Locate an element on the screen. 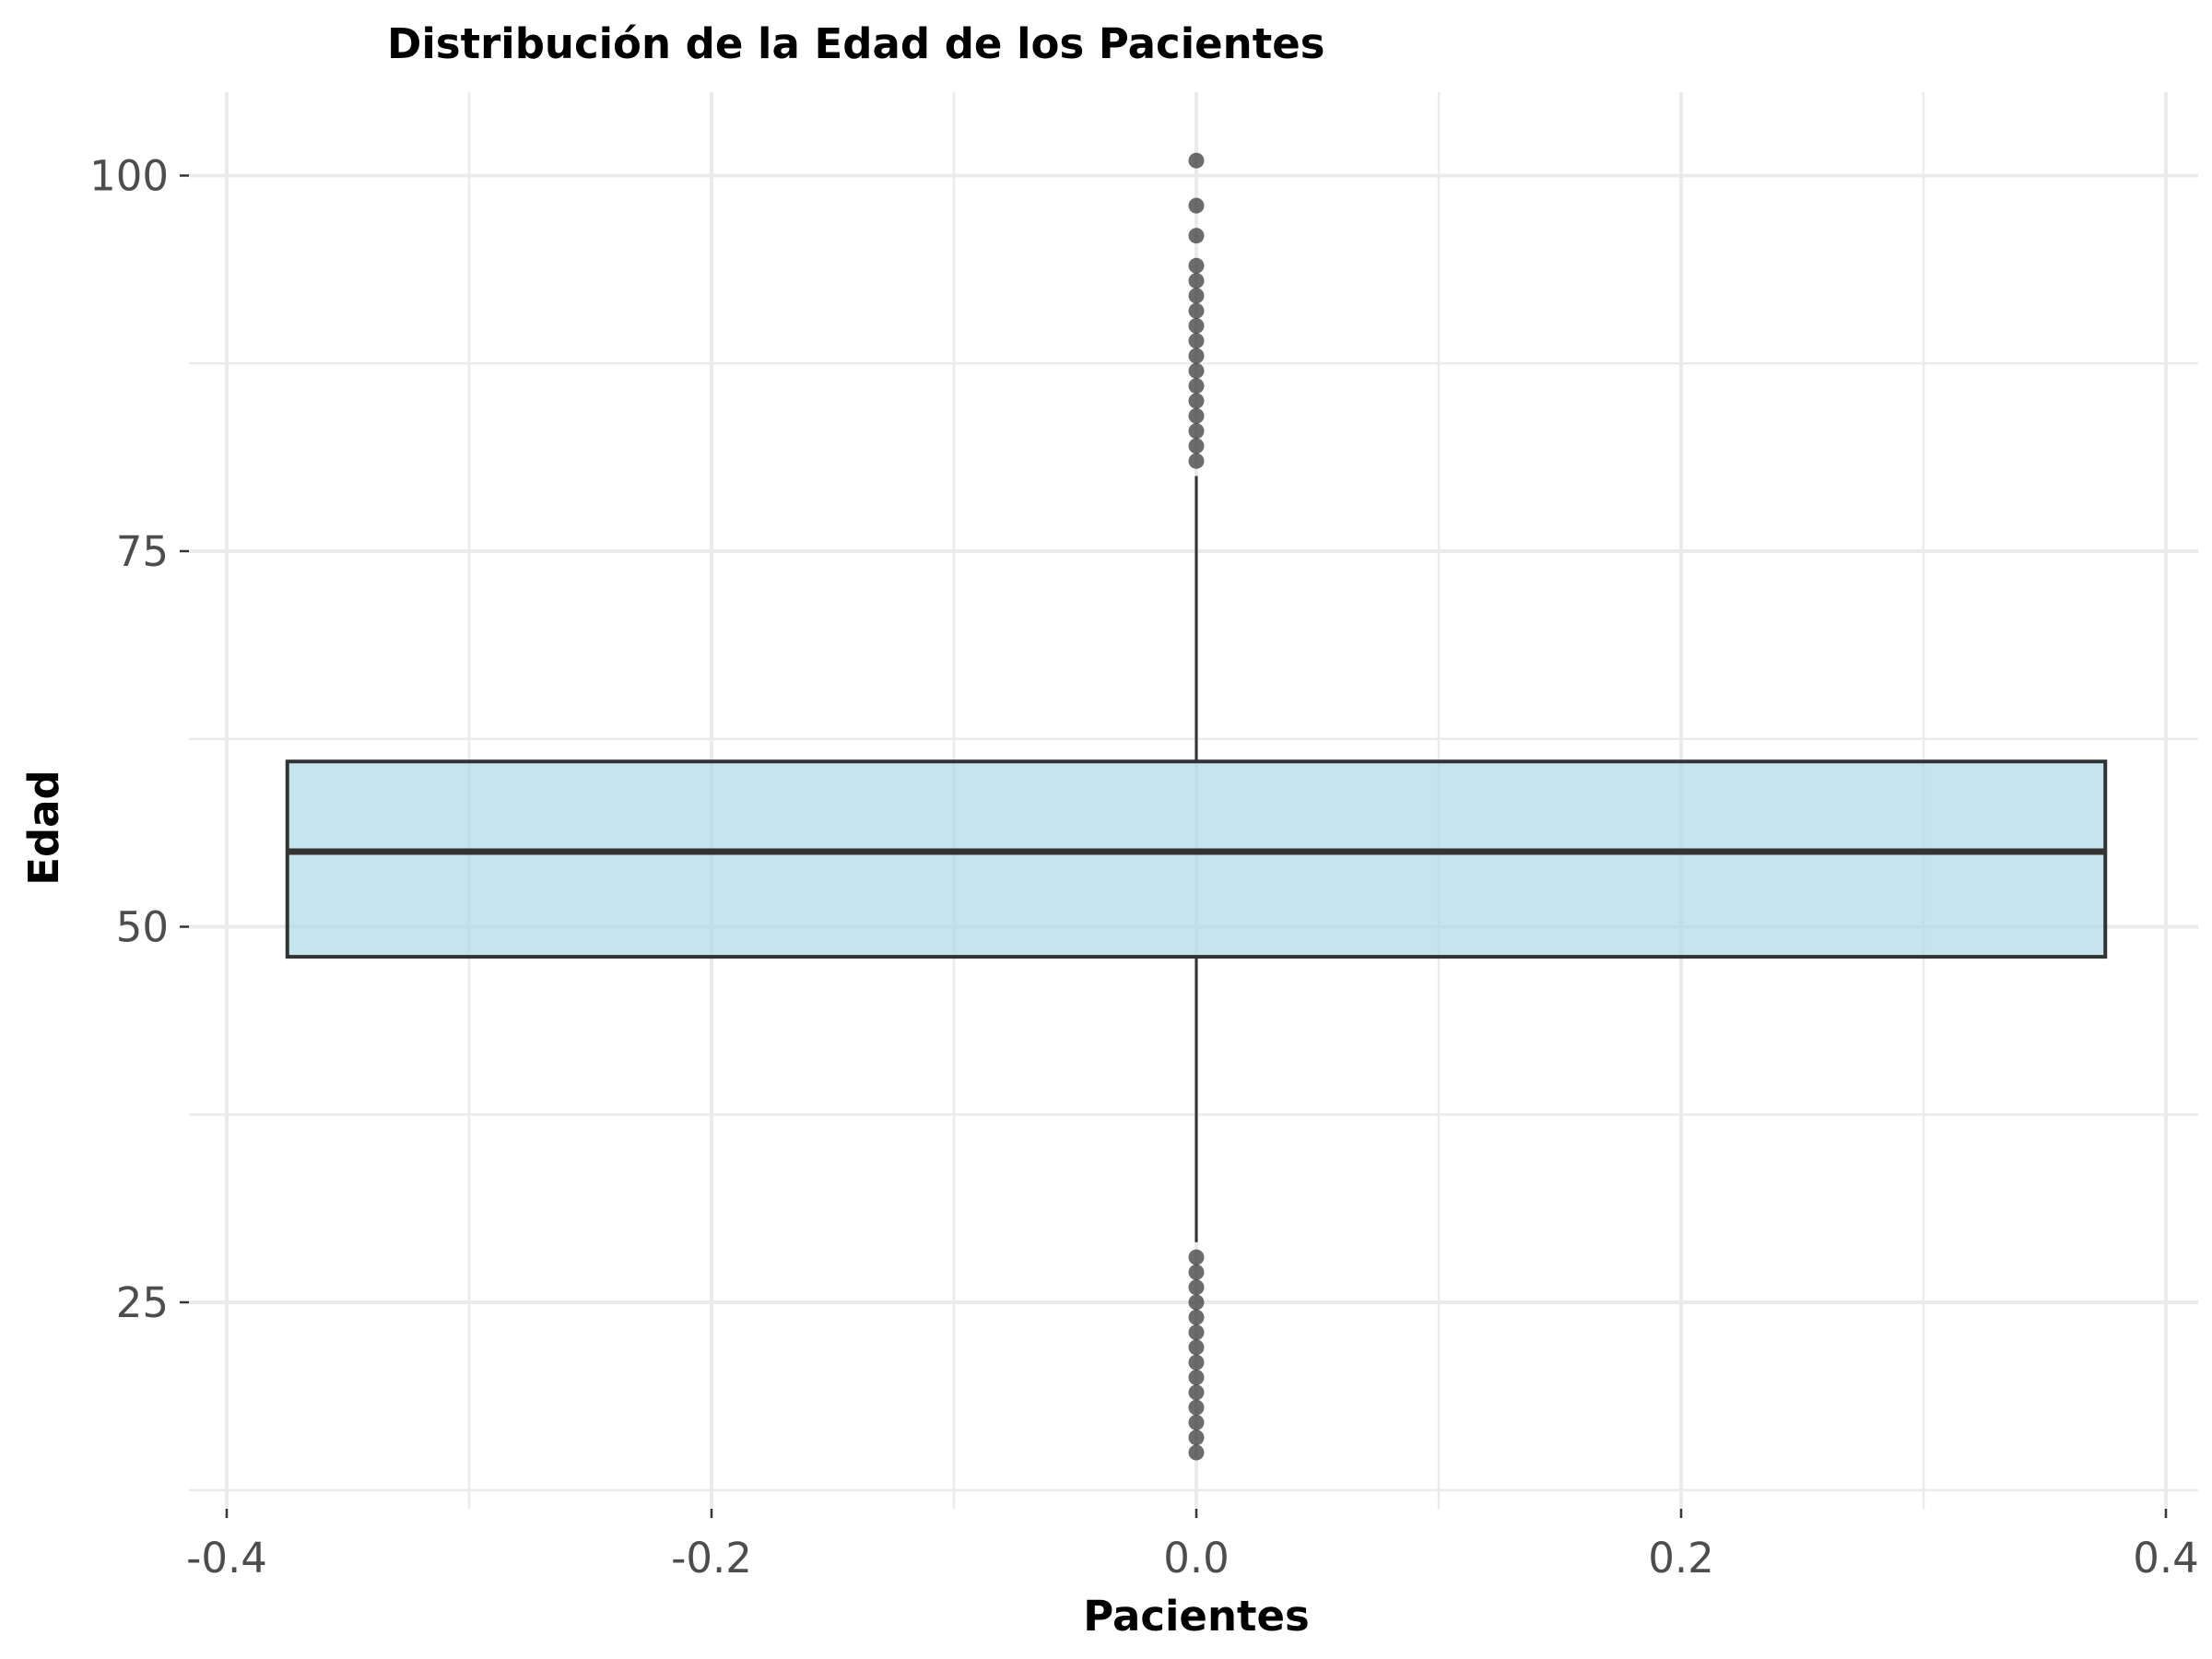 This screenshot has height=1659, width=2212. y-axis-label: Edad is located at coordinates (43, 828).